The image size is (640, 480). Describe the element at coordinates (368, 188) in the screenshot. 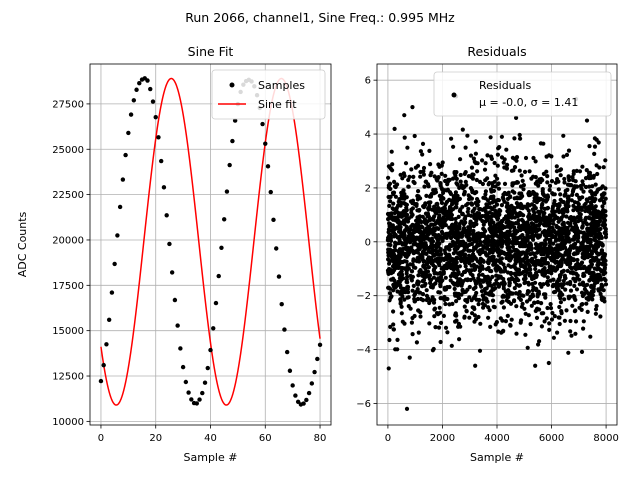

I see `right-y-tick-label: 2` at that location.